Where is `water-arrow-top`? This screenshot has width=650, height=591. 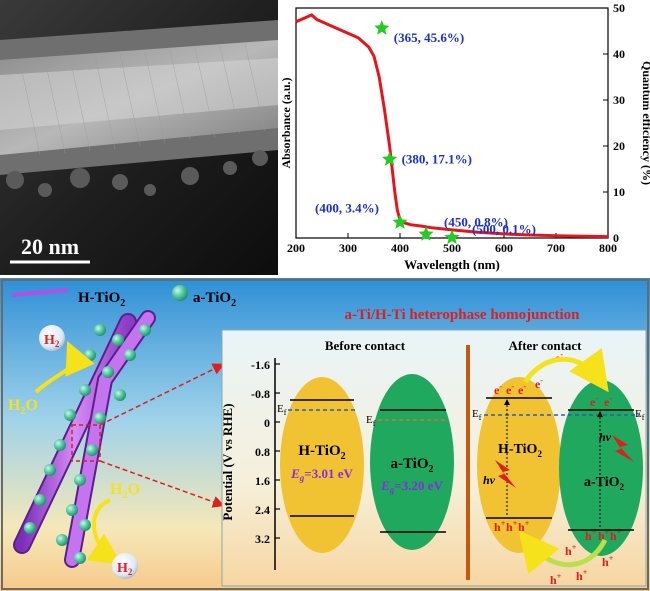 water-arrow-top is located at coordinates (64, 367).